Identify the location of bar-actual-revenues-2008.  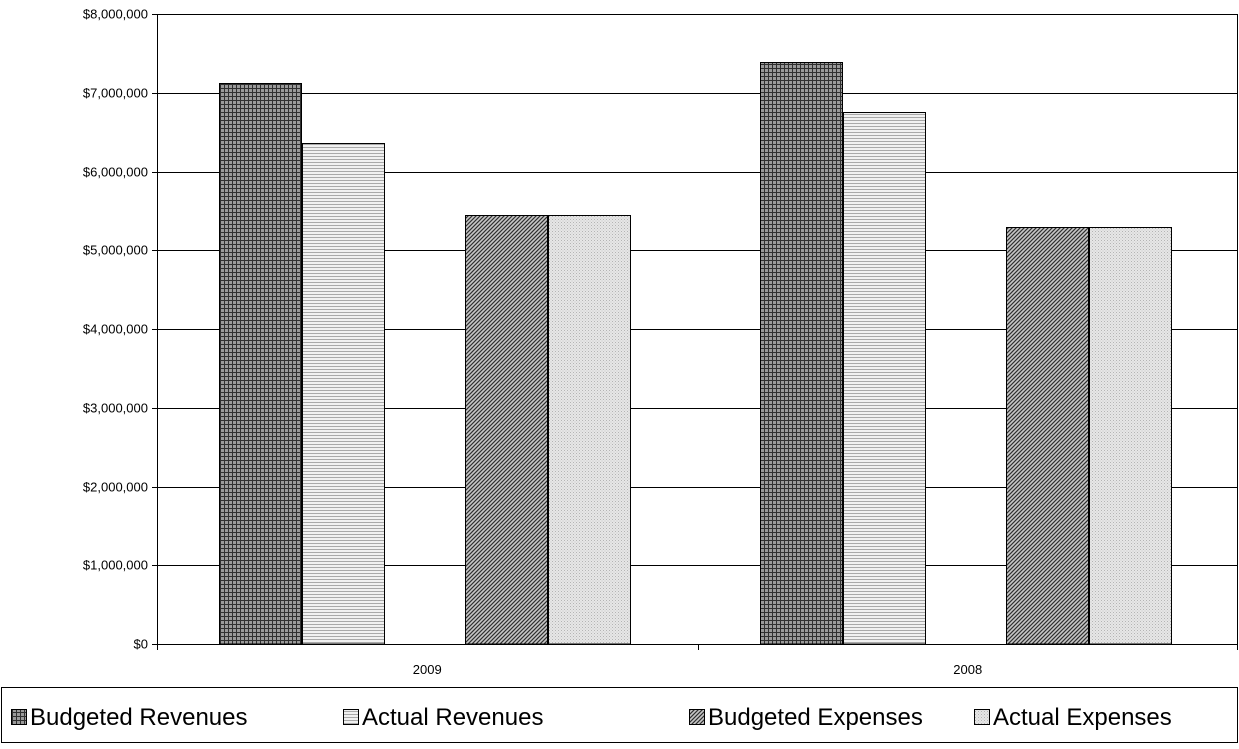
(884, 378).